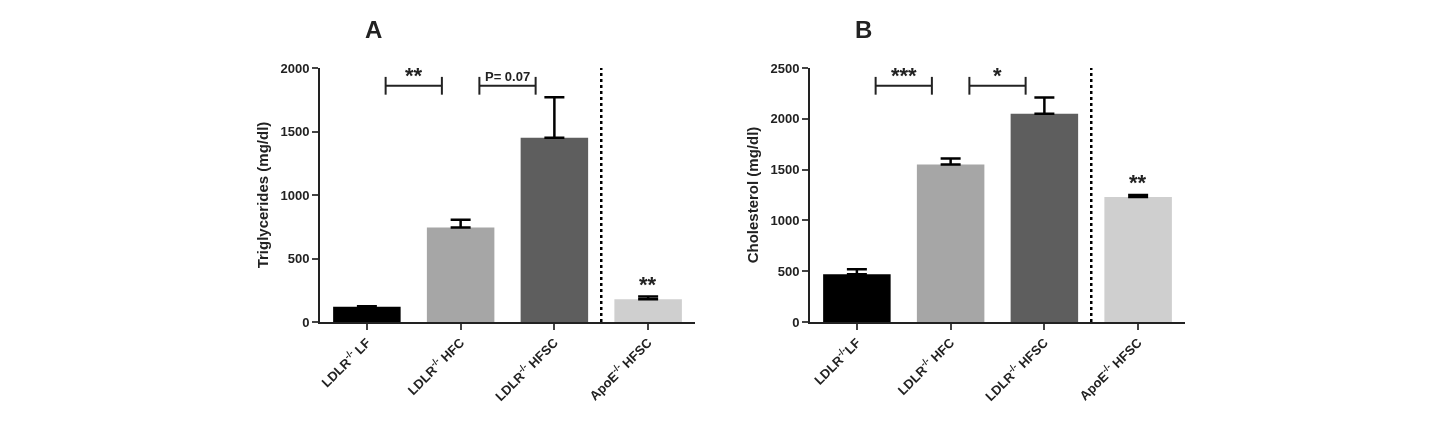  What do you see at coordinates (263, 195) in the screenshot?
I see `y-axis-title: Triglycerides (mg/dl)` at bounding box center [263, 195].